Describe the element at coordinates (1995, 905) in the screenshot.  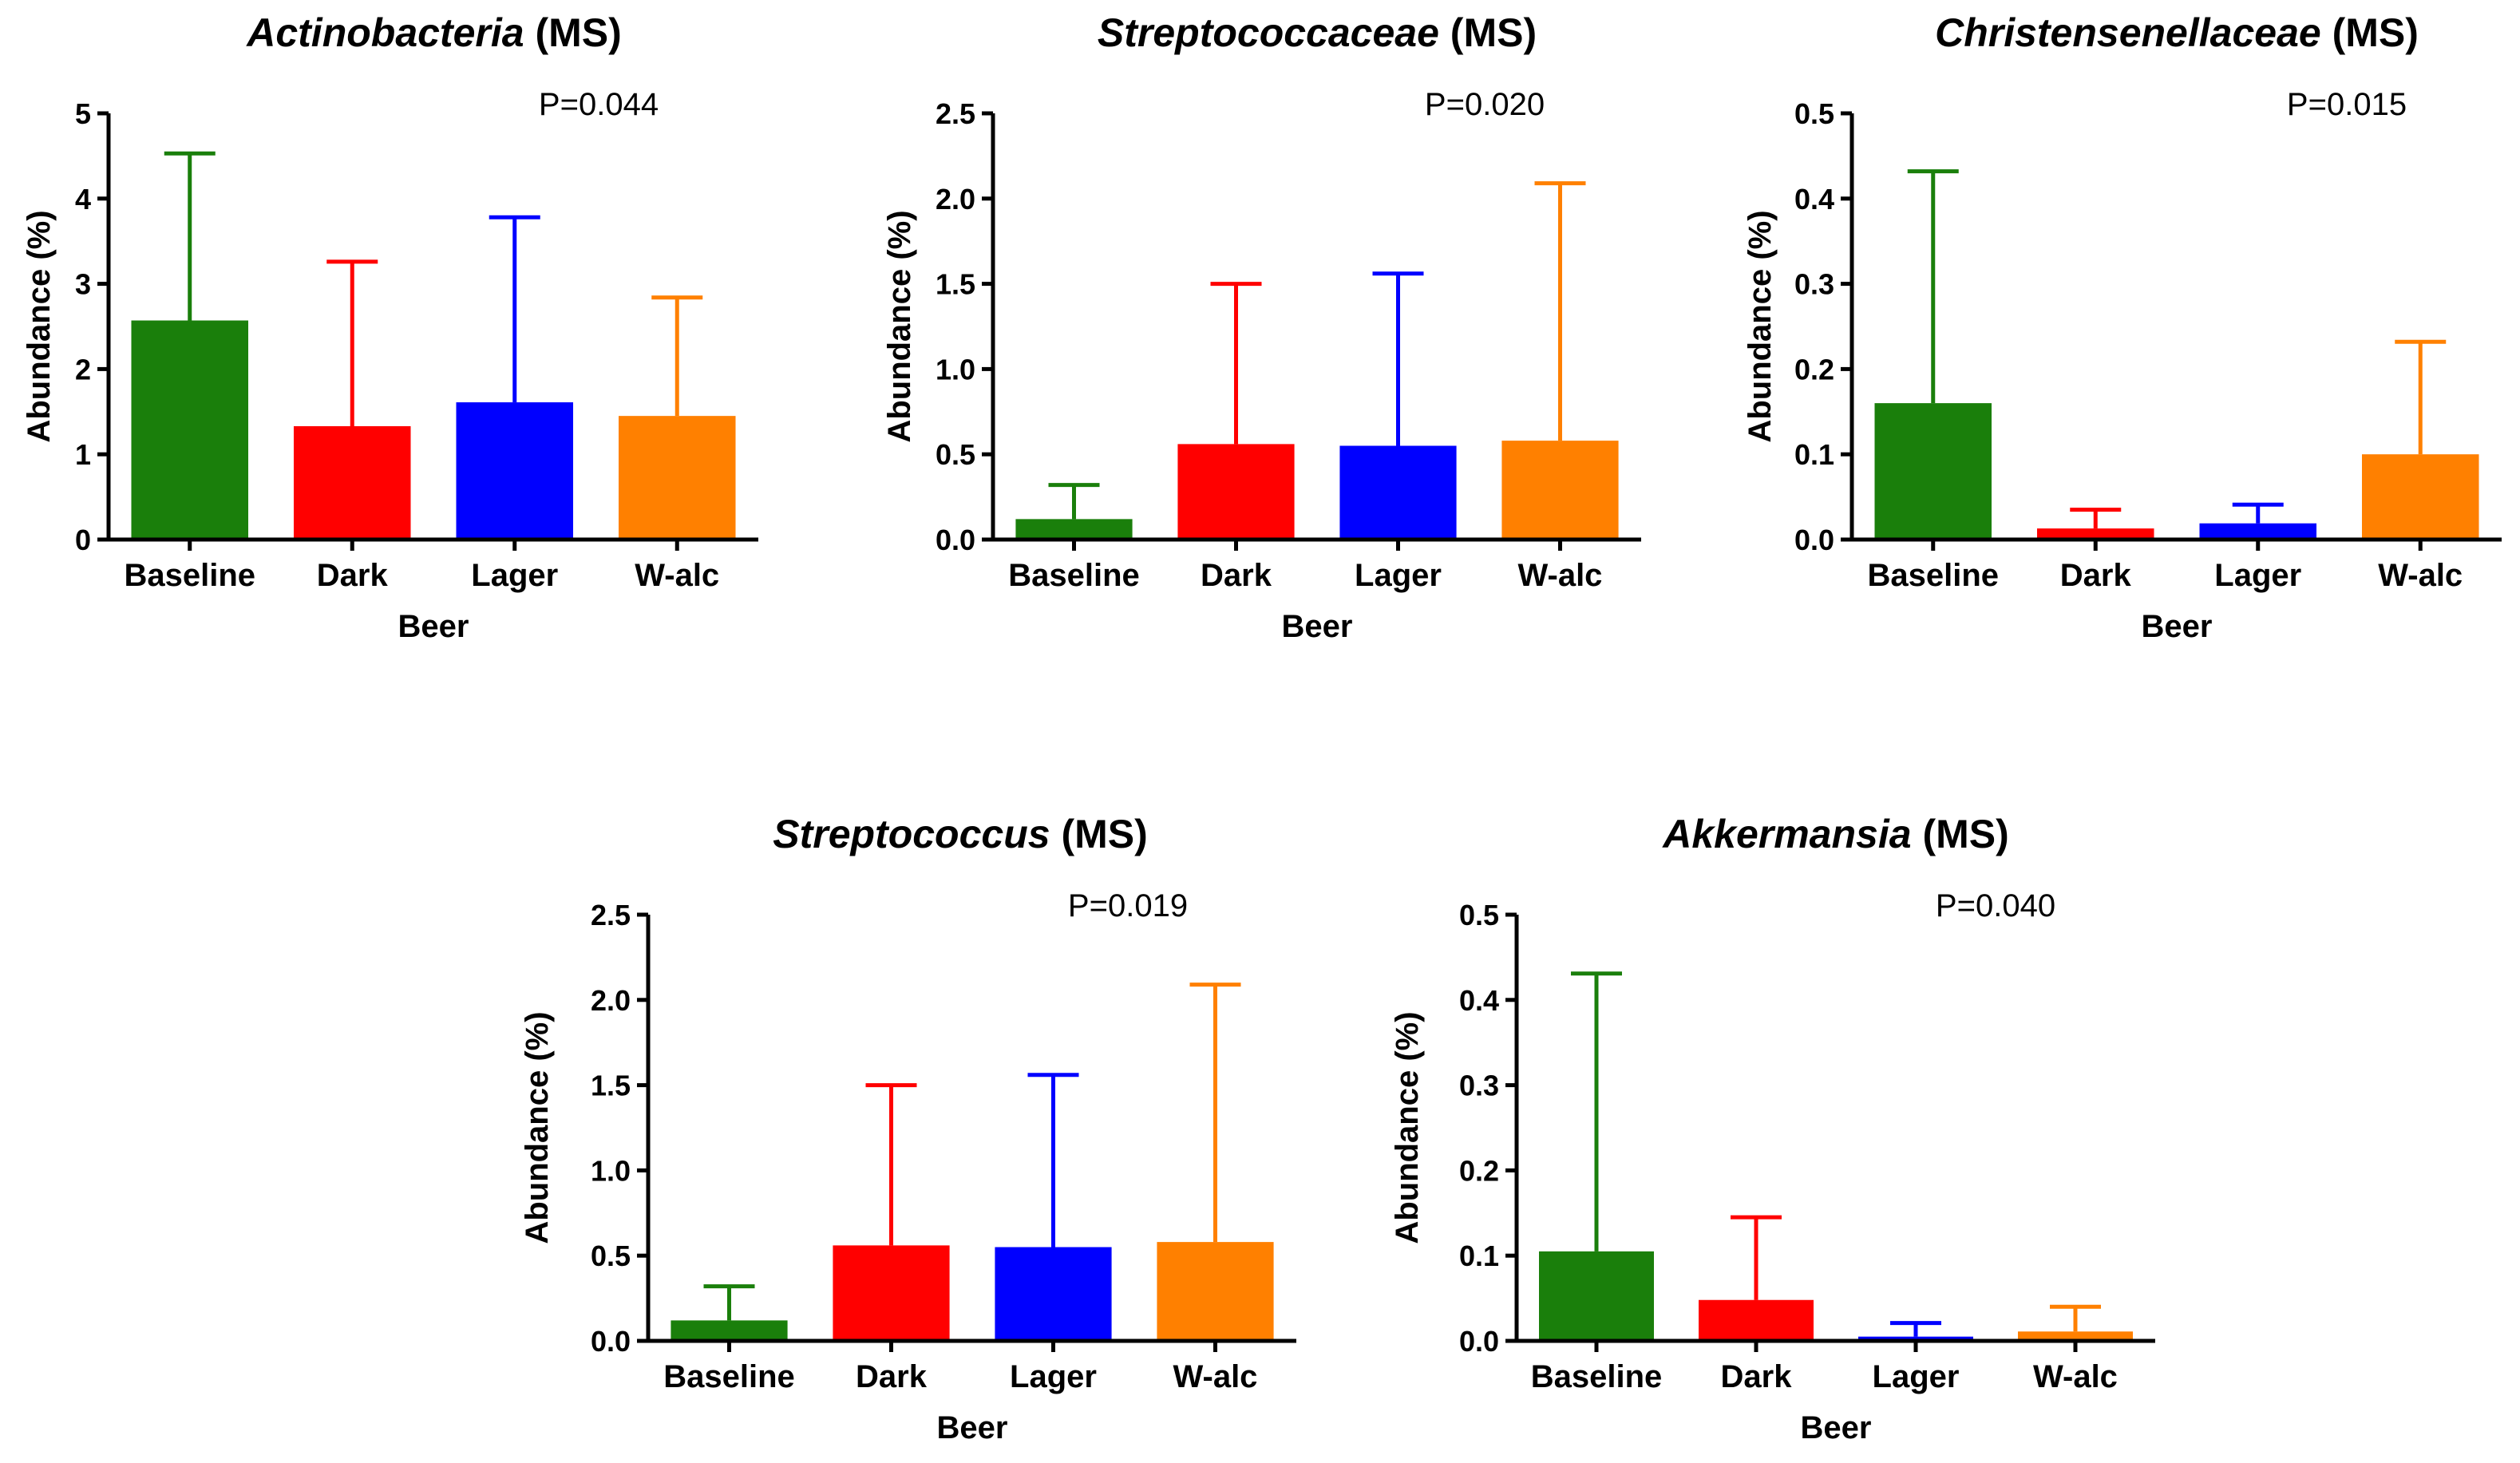
I see `p-value-label: P=0.040` at that location.